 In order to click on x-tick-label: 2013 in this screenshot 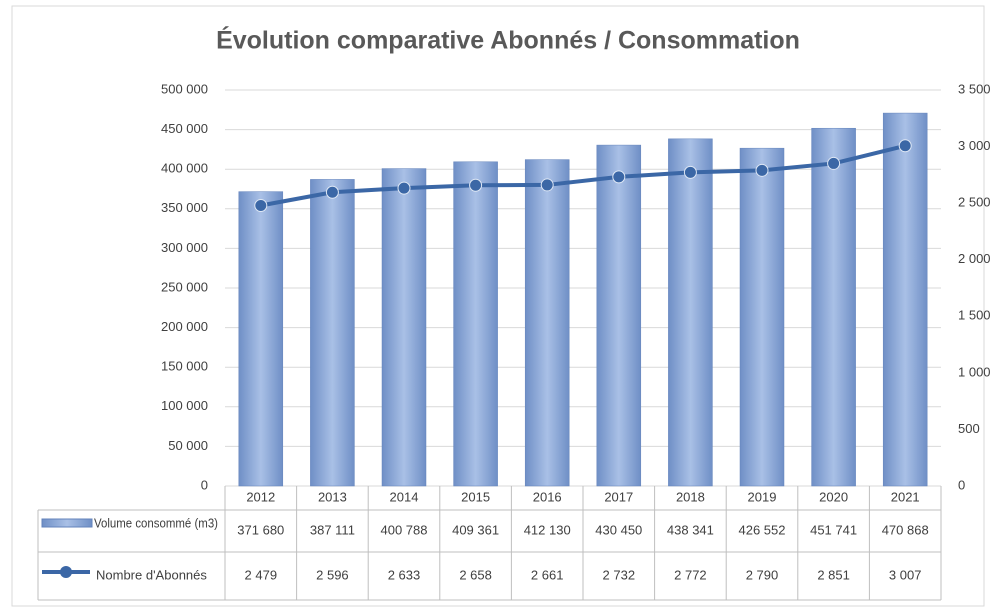, I will do `click(332, 496)`.